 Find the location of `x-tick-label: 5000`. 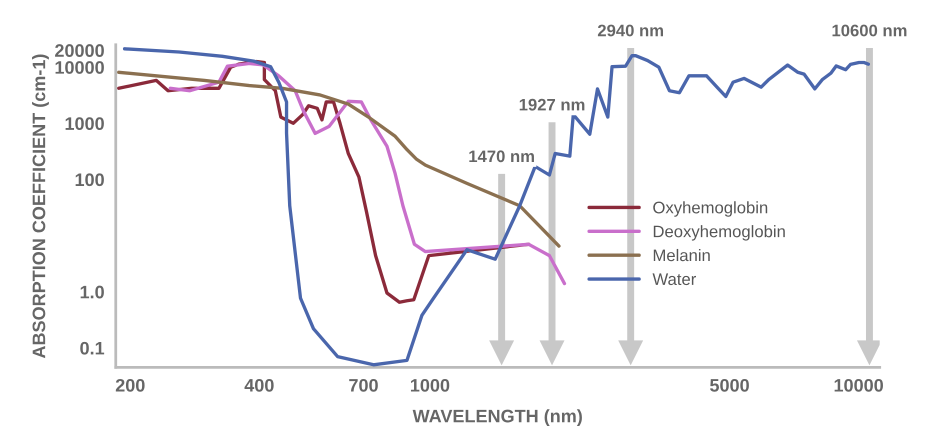

x-tick-label: 5000 is located at coordinates (729, 385).